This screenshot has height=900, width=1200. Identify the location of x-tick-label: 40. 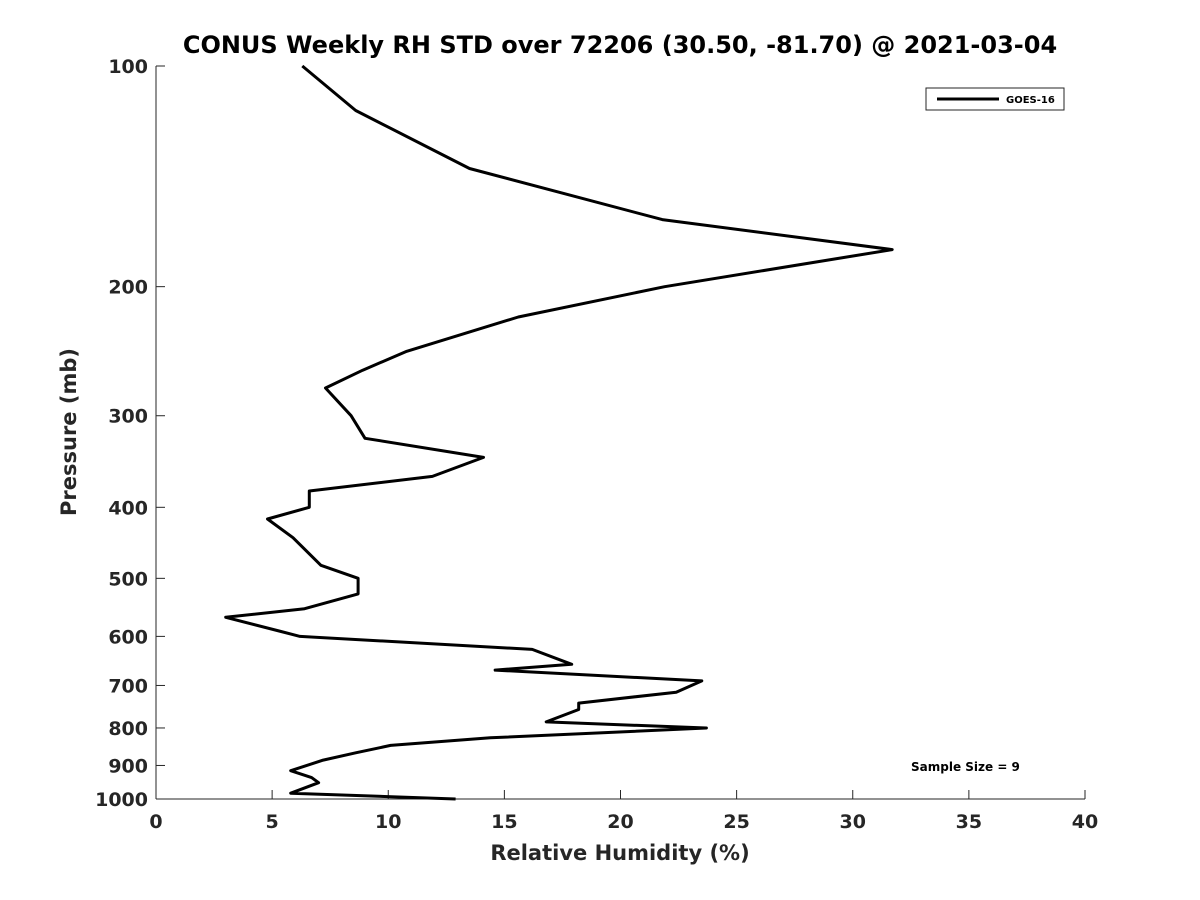
(1085, 822).